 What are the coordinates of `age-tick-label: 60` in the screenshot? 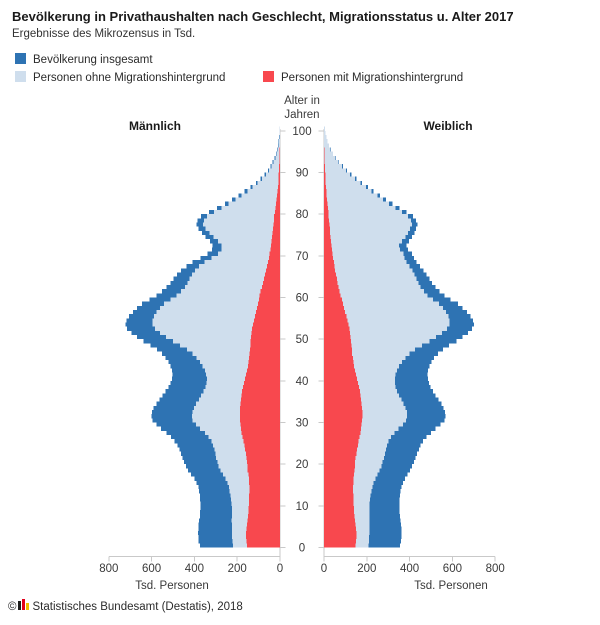 It's located at (302, 299).